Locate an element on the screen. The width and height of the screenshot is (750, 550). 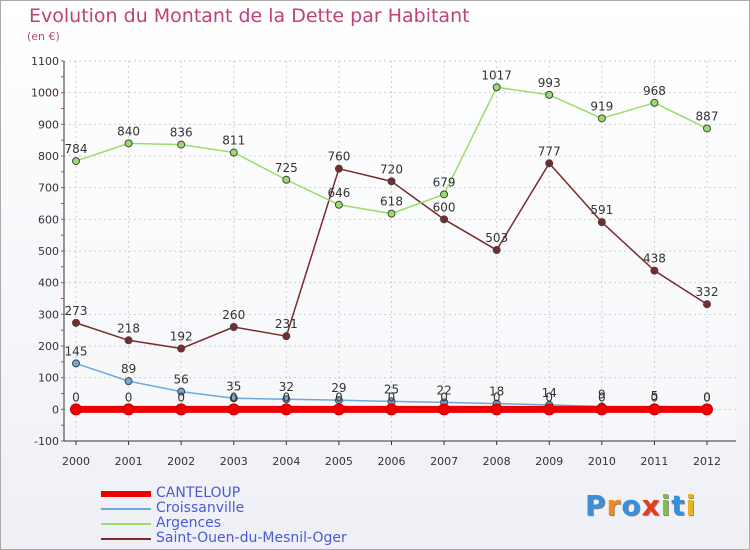
data-label: 840 is located at coordinates (128, 131).